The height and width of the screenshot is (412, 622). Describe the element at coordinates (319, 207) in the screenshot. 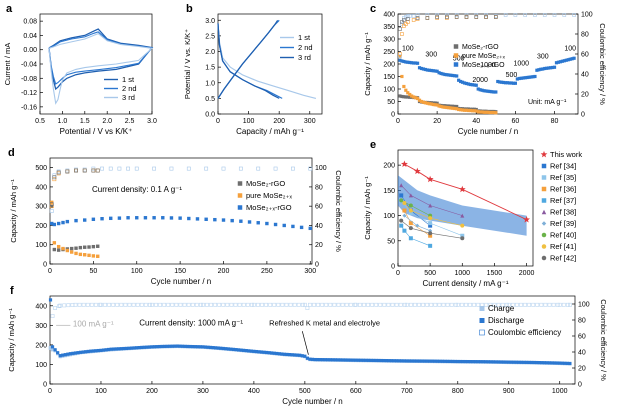

I see `y2-tick-label: 60` at that location.